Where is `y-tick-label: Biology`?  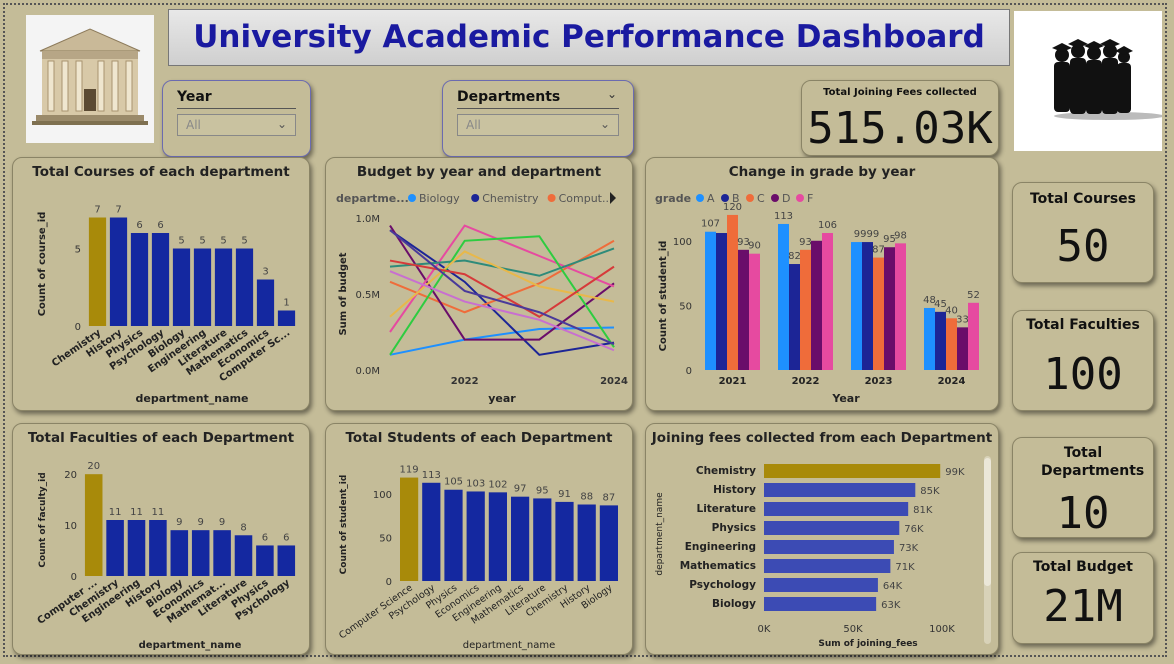
y-tick-label: Biology is located at coordinates (734, 604).